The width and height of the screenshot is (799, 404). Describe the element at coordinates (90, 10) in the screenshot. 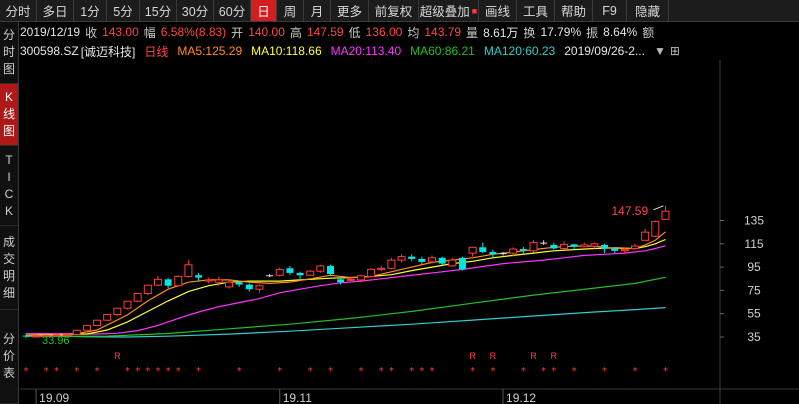

I see `toolbar-item-2: 1分` at that location.